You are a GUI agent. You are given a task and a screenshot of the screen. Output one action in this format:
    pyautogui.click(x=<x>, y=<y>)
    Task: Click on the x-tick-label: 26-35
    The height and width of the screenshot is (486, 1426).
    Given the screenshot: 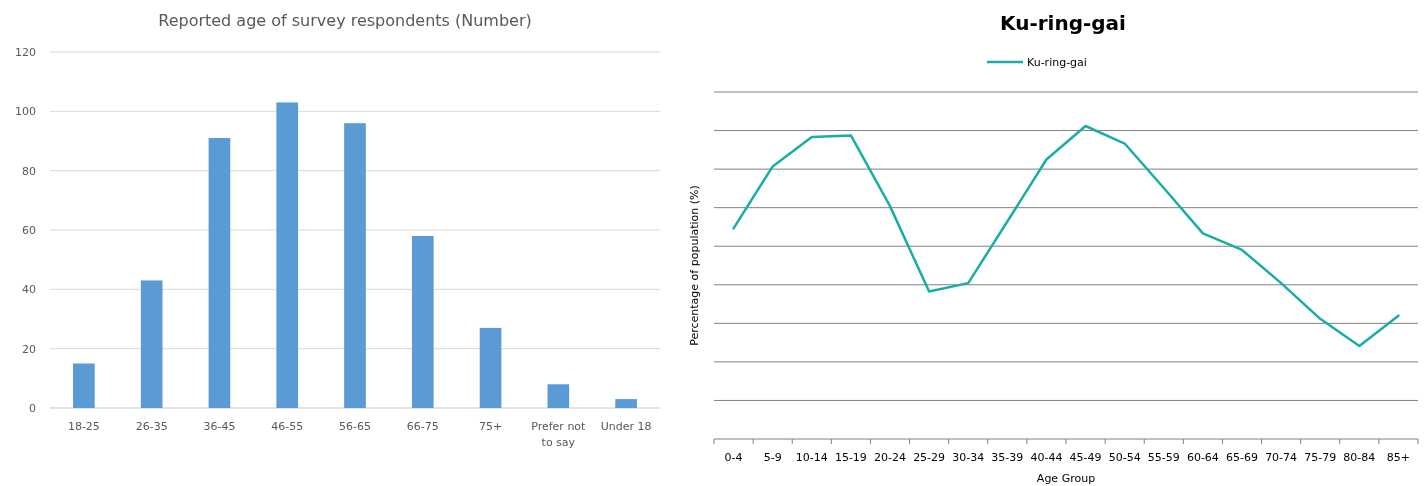 What is the action you would take?
    pyautogui.click(x=151, y=426)
    